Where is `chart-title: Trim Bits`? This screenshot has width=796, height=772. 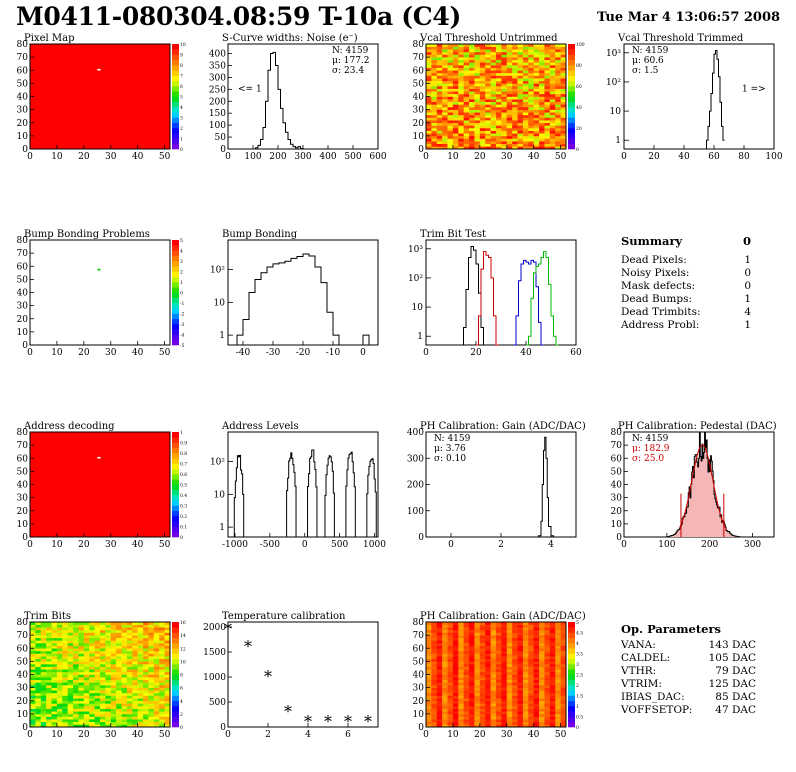
chart-title: Trim Bits is located at coordinates (47, 616).